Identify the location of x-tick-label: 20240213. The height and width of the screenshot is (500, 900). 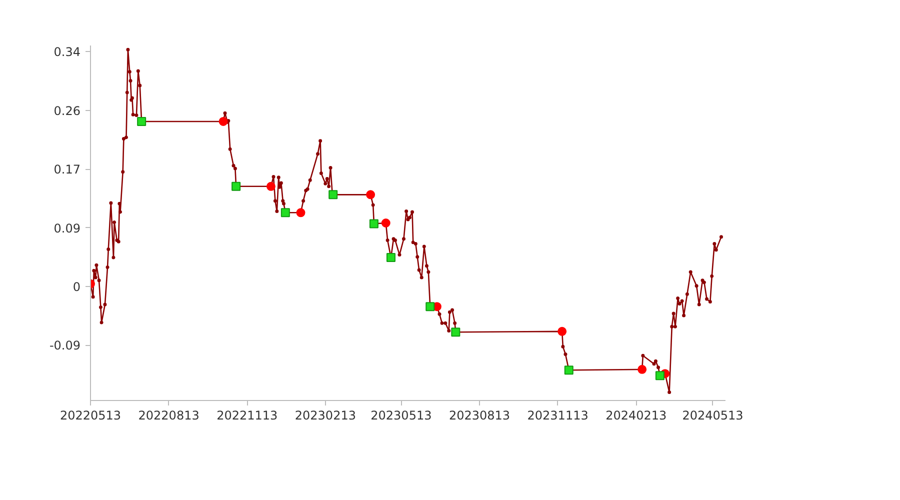
(636, 415).